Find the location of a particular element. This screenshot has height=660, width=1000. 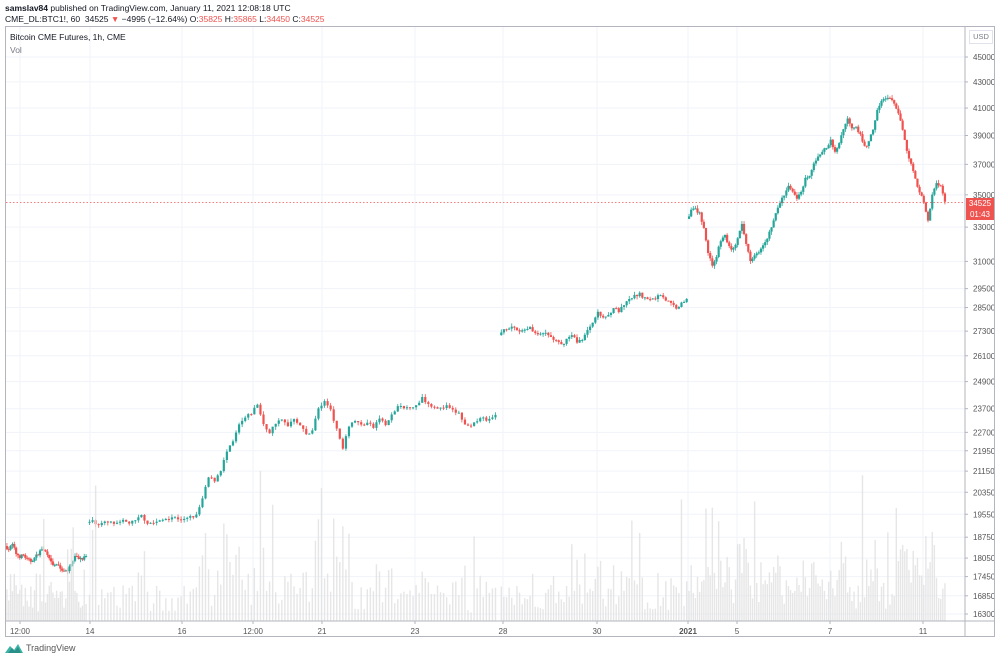

price-axis-label: 18050 is located at coordinates (984, 558).